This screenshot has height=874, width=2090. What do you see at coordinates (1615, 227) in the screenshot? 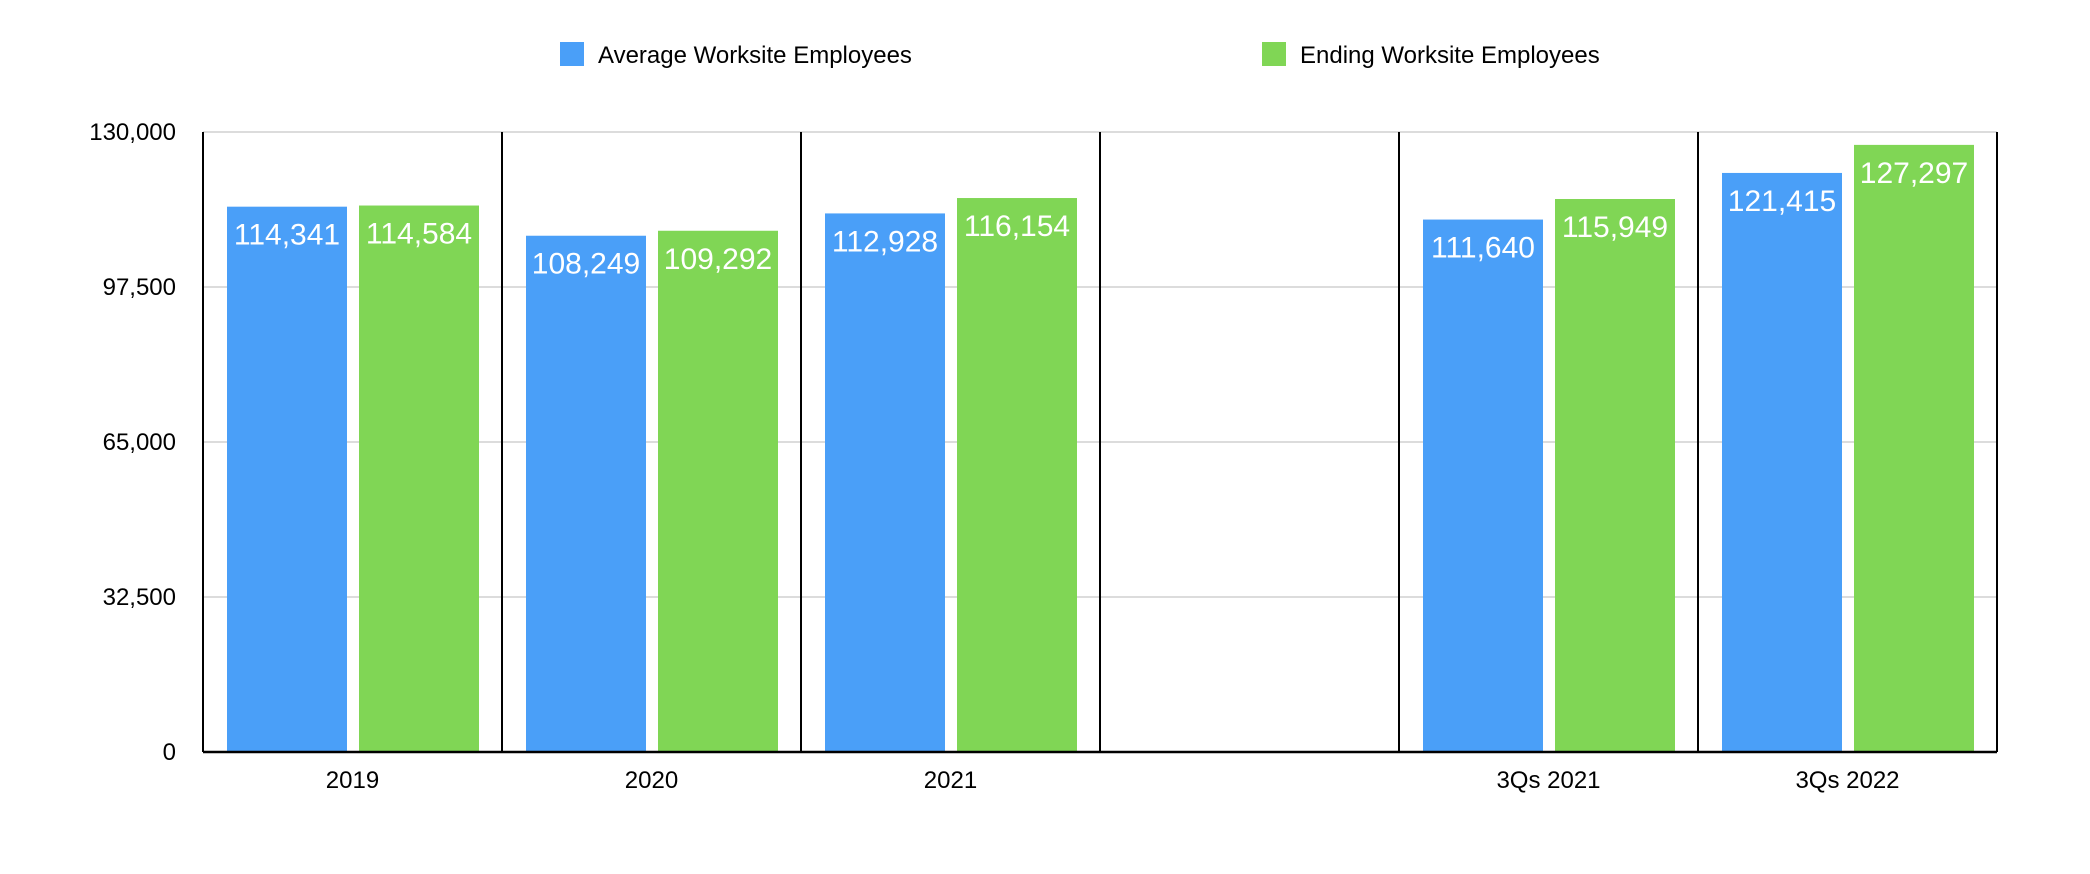
I see `data-label-ending-5: 115,949` at bounding box center [1615, 227].